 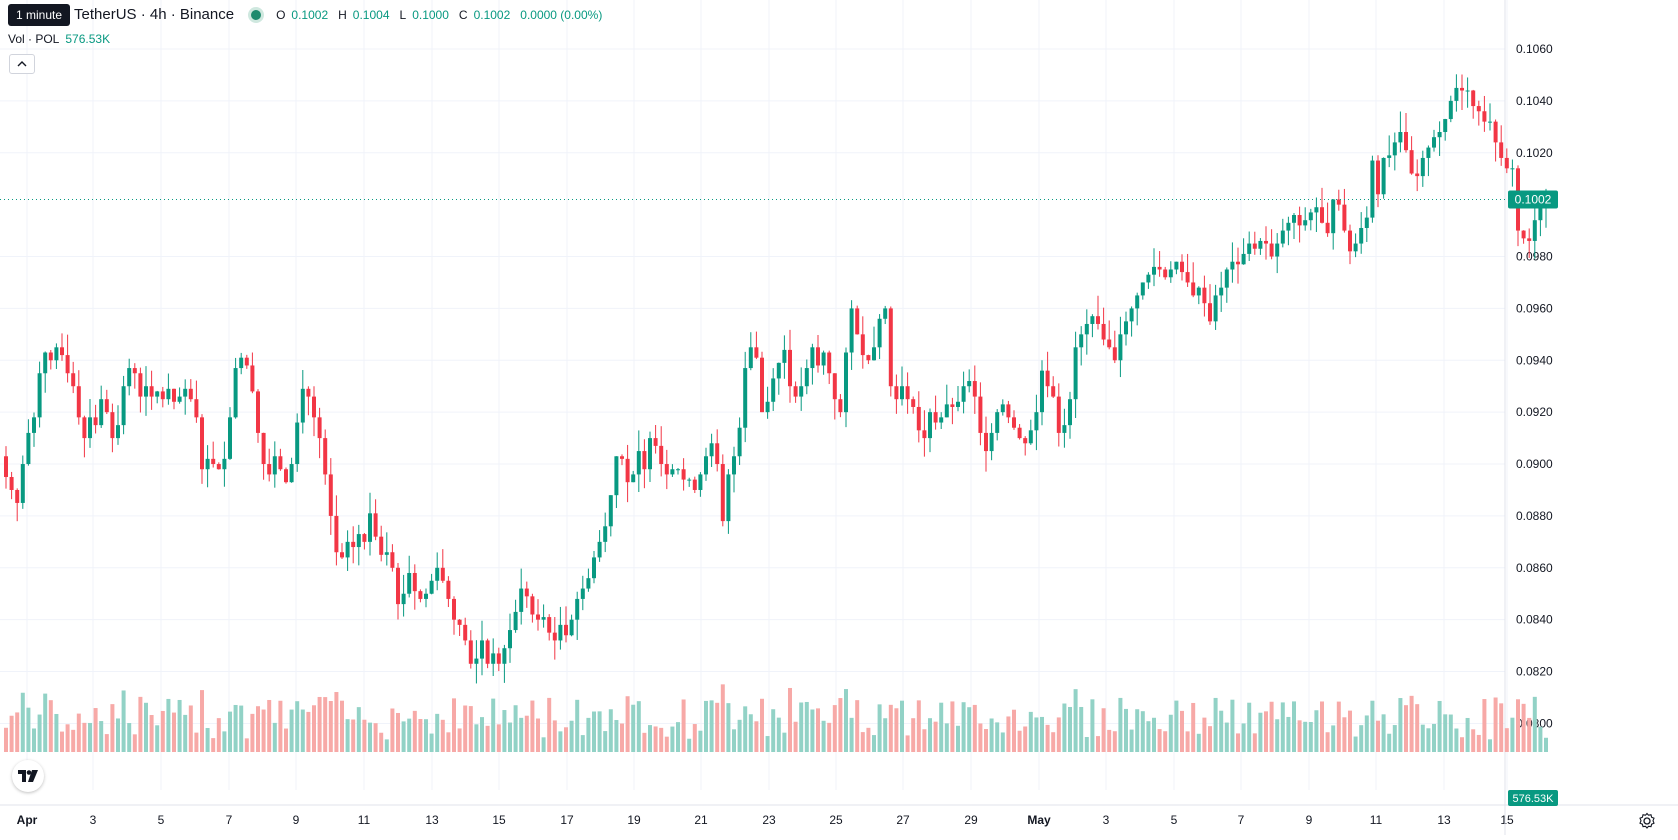 What do you see at coordinates (1647, 821) in the screenshot?
I see `gear-icon` at bounding box center [1647, 821].